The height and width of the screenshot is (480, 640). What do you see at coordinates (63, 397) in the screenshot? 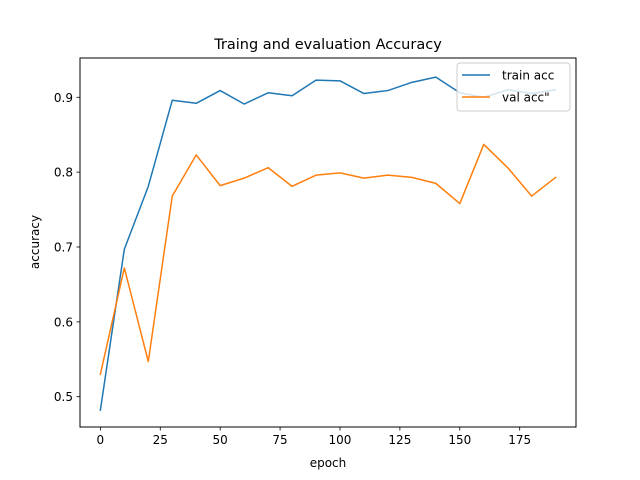
I see `y-tick-label: 0.5` at bounding box center [63, 397].